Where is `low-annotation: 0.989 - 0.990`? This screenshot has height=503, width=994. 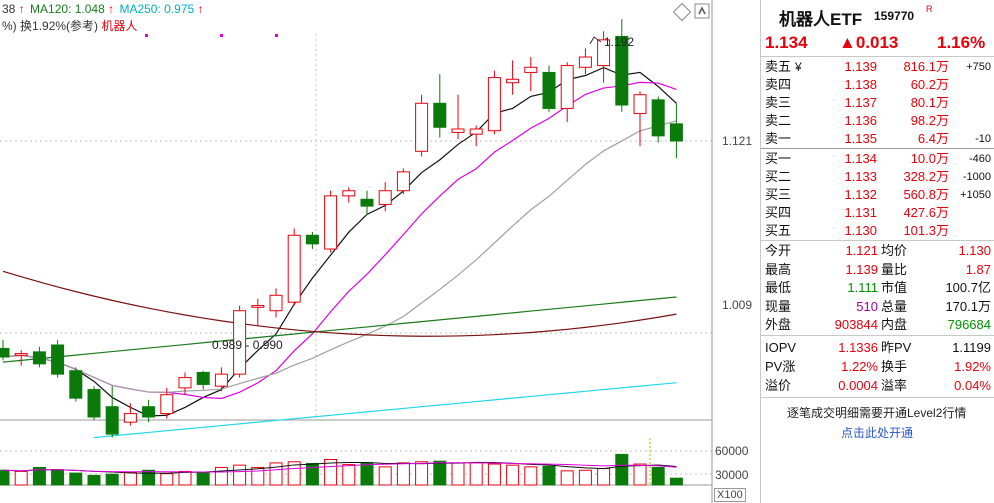
low-annotation: 0.989 - 0.990 is located at coordinates (247, 345).